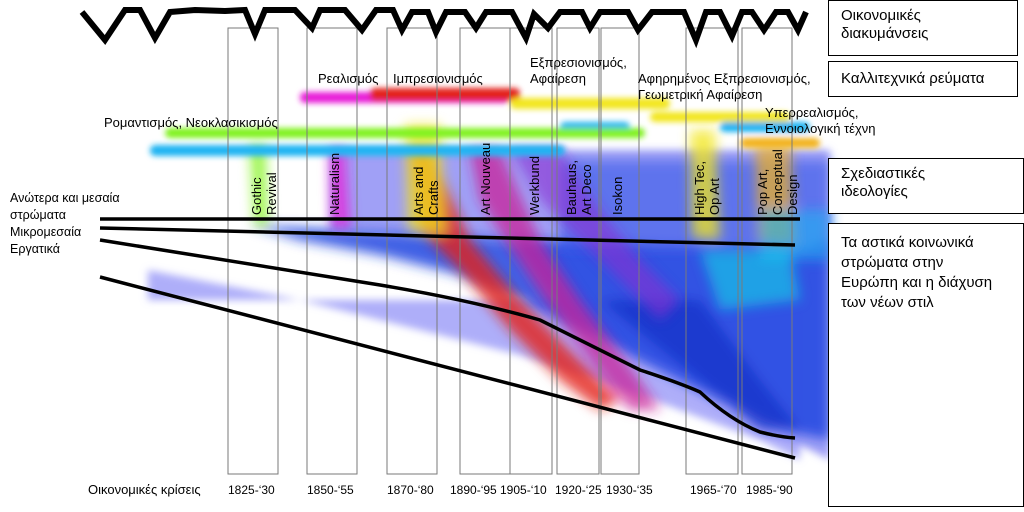 This screenshot has width=1024, height=512. What do you see at coordinates (558, 78) in the screenshot?
I see `label-expressionism-2: Αφαίρεση` at bounding box center [558, 78].